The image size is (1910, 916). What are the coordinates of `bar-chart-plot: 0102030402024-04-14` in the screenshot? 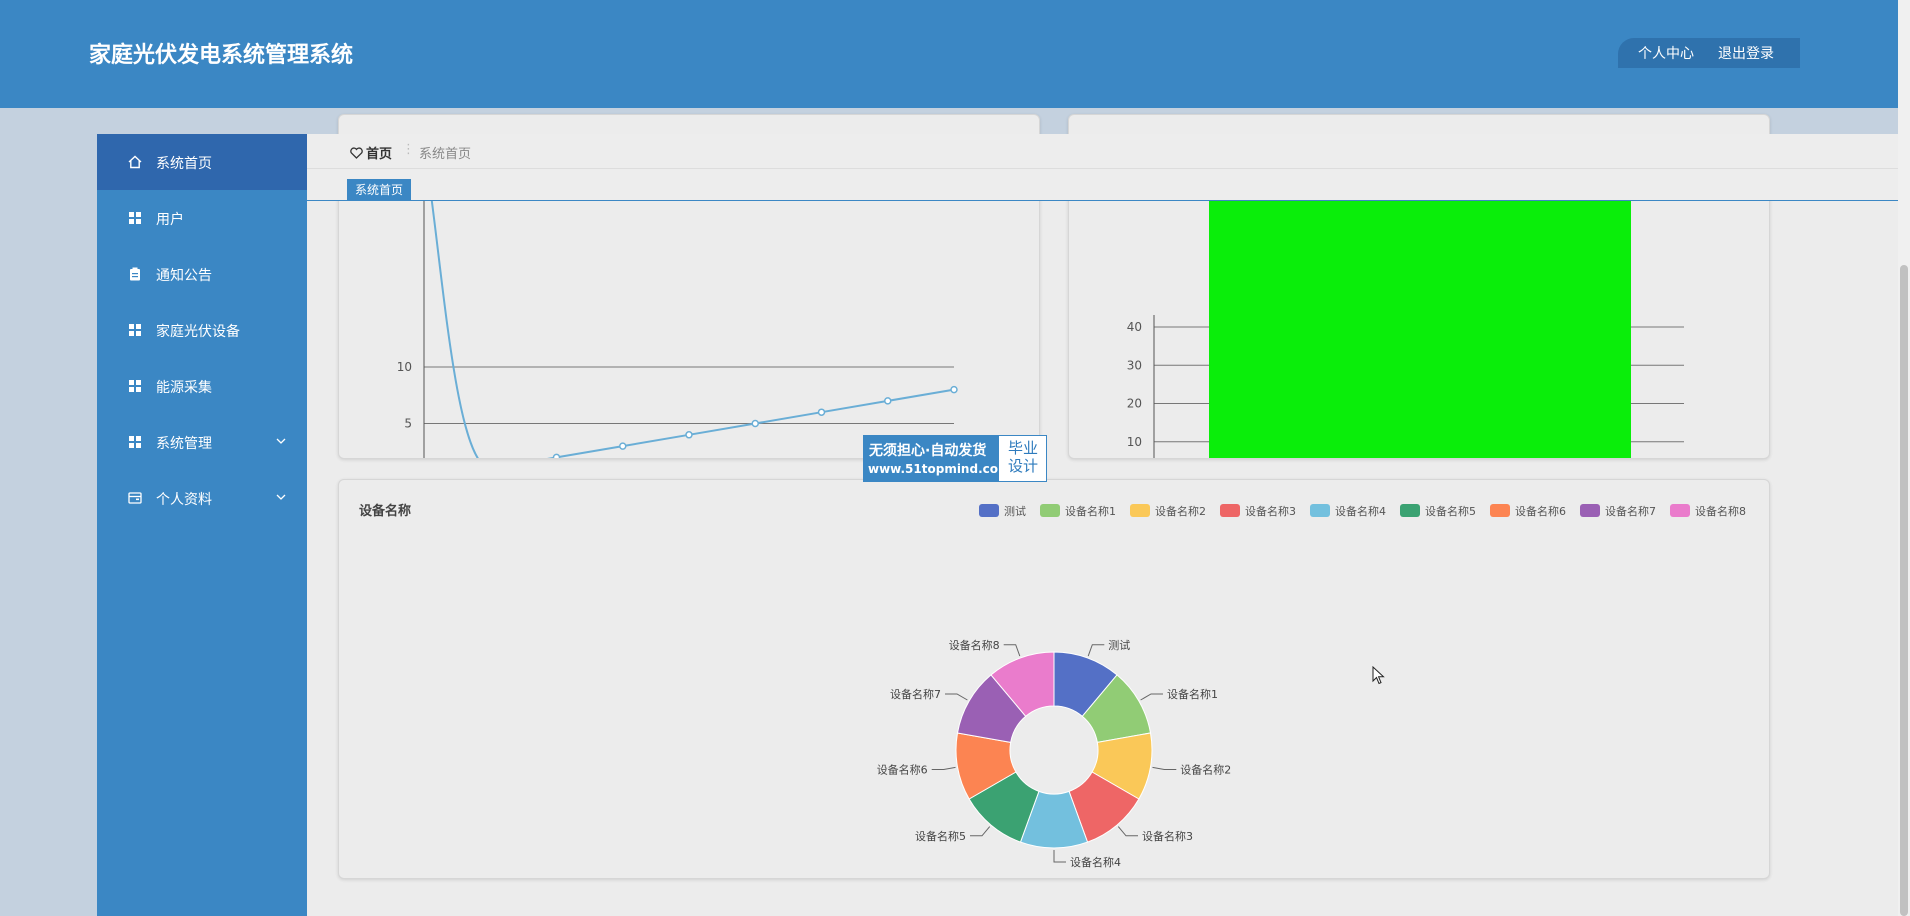 It's located at (1405, 306).